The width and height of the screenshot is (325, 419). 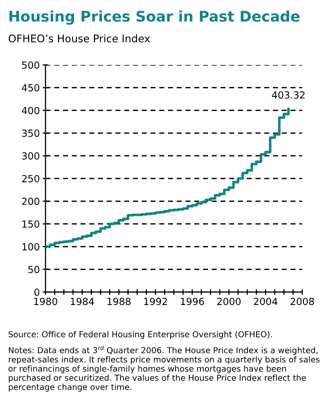 I want to click on x-tick-label: 1988, so click(x=119, y=302).